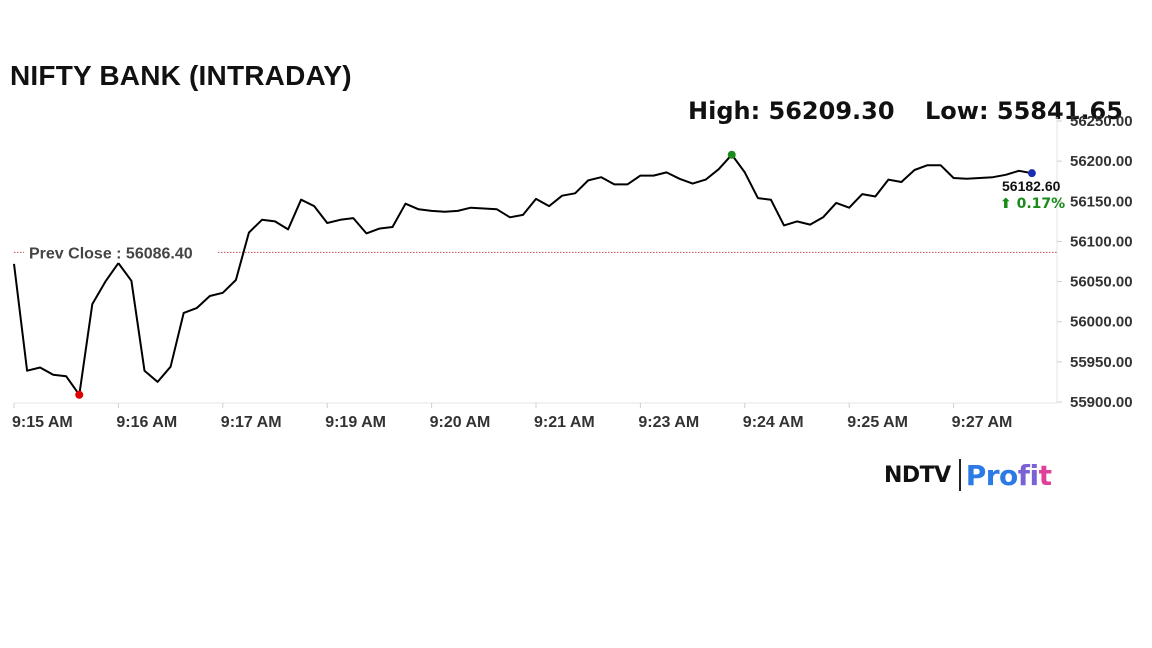 The width and height of the screenshot is (1152, 648). What do you see at coordinates (668, 422) in the screenshot?
I see `x-tick-label: 9:23 AM` at bounding box center [668, 422].